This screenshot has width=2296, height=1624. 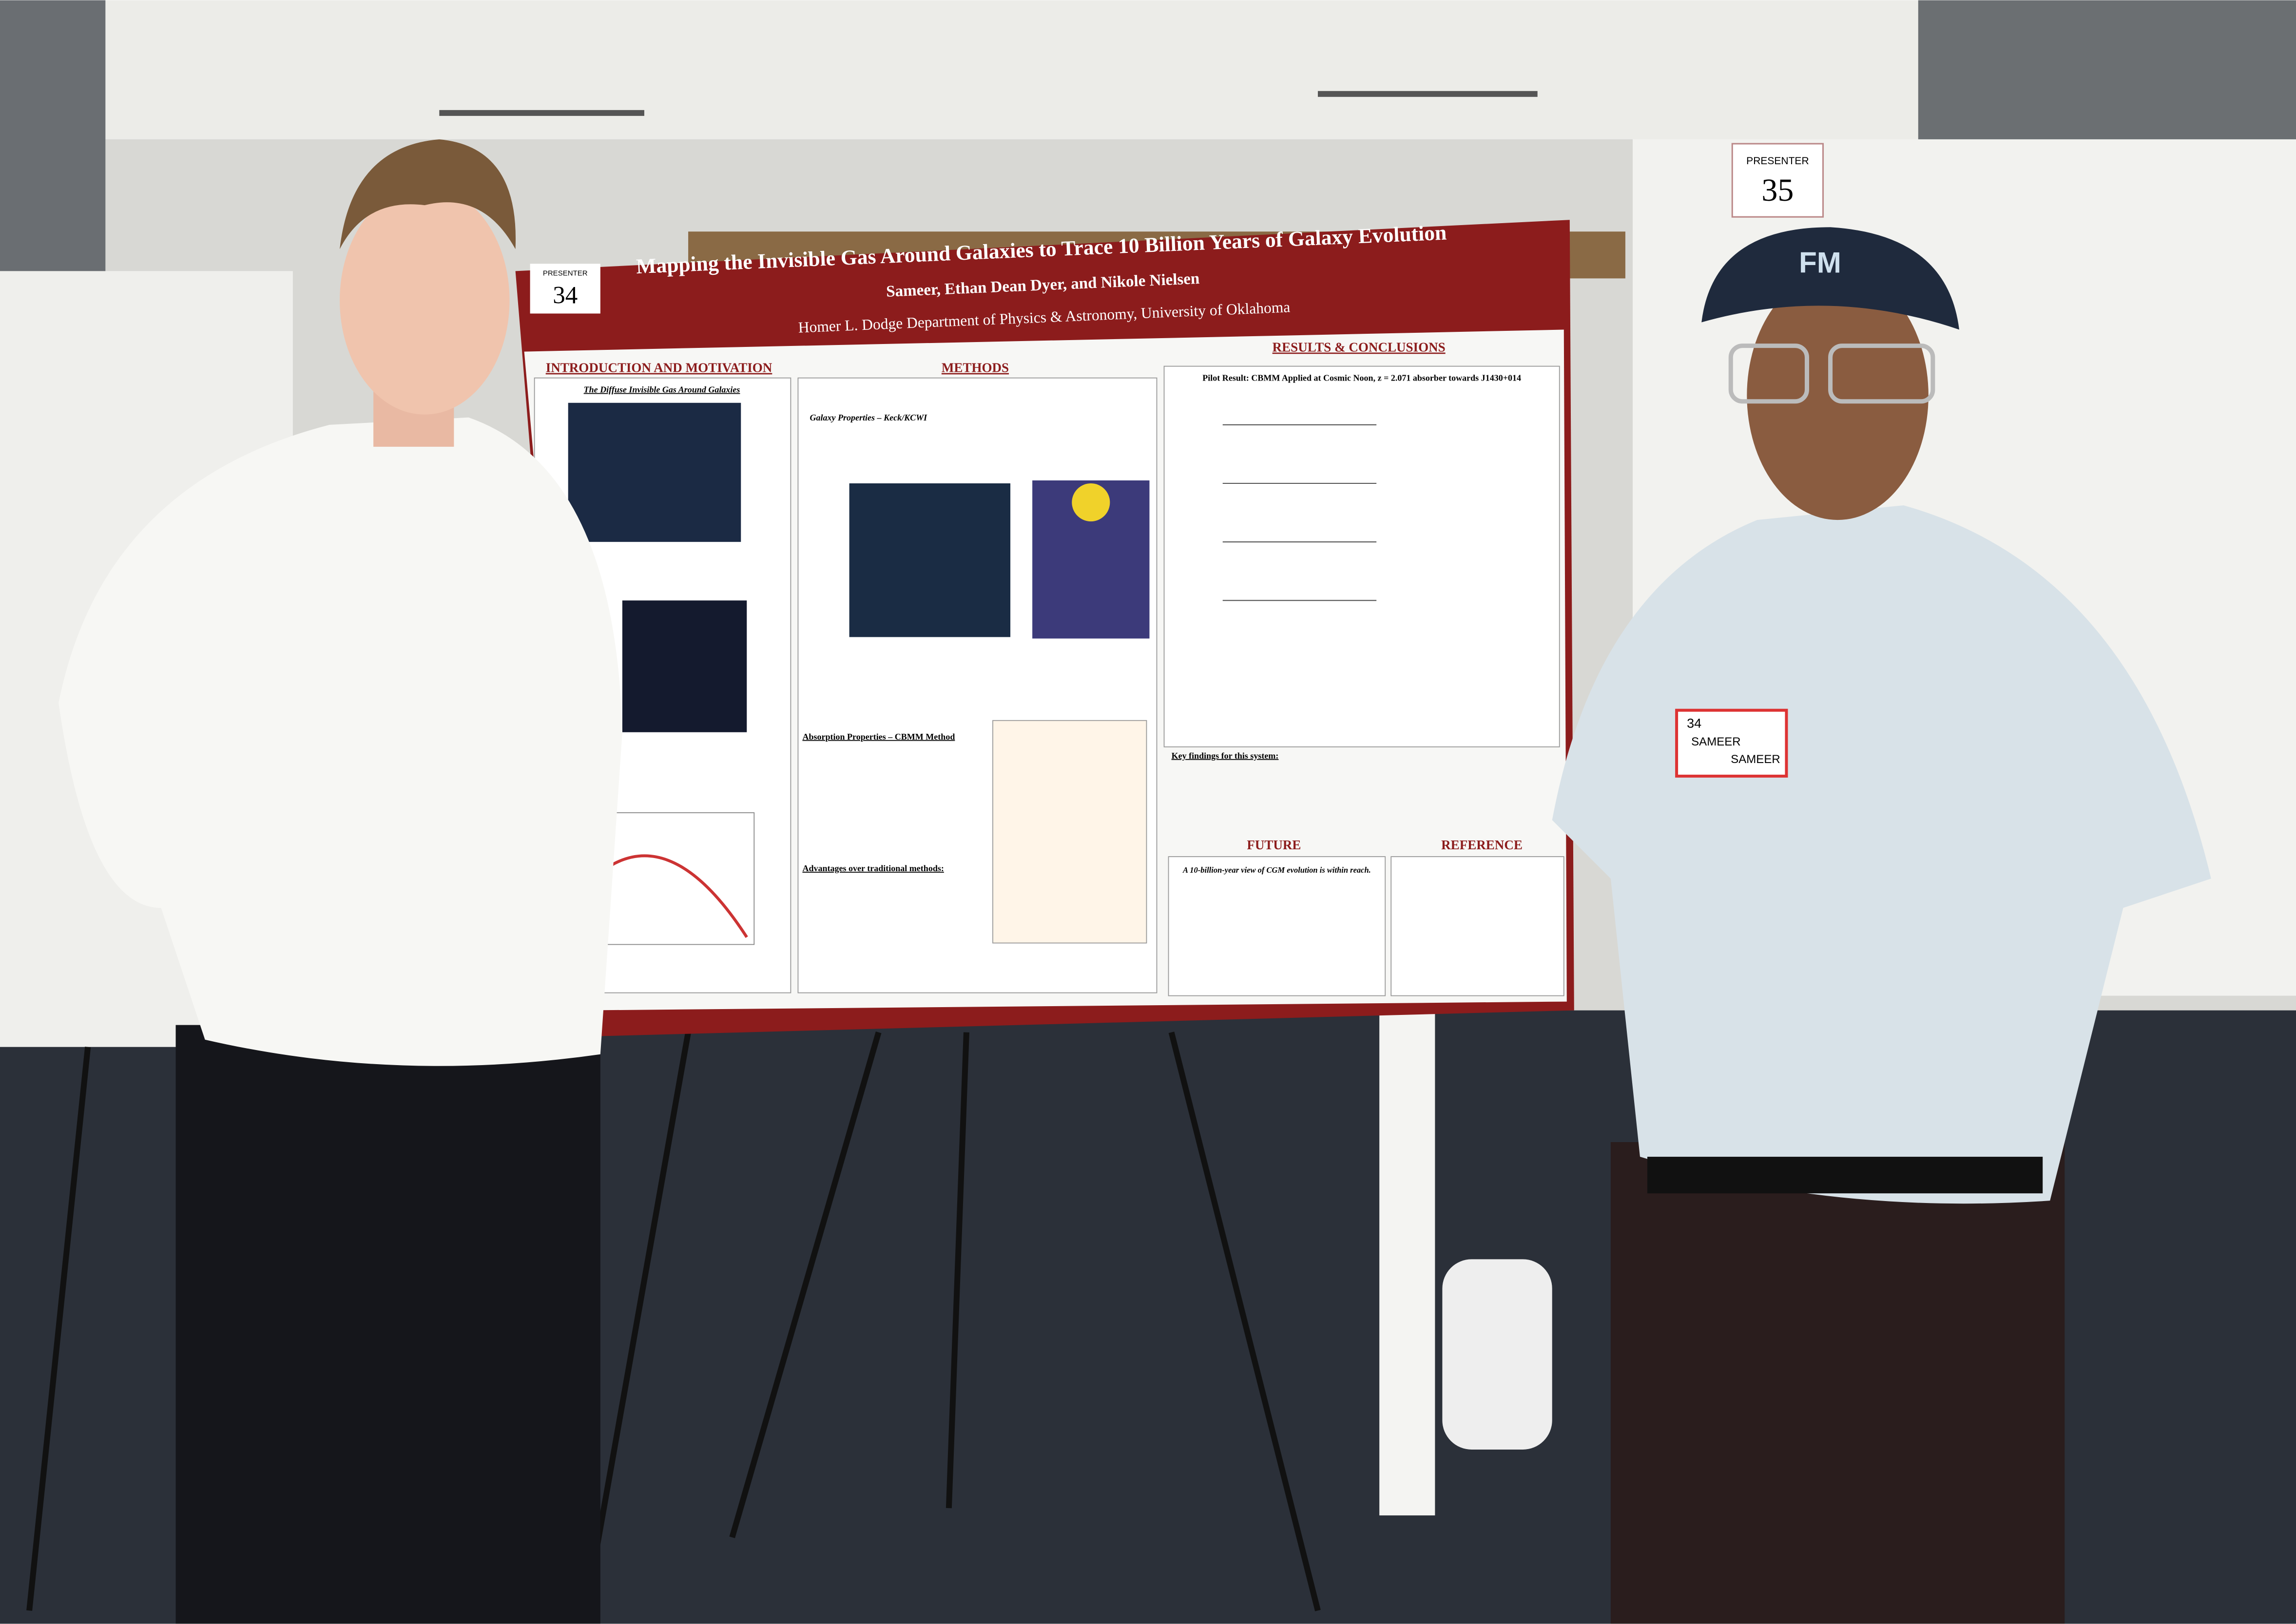 What do you see at coordinates (1407, 1263) in the screenshot?
I see `pole` at bounding box center [1407, 1263].